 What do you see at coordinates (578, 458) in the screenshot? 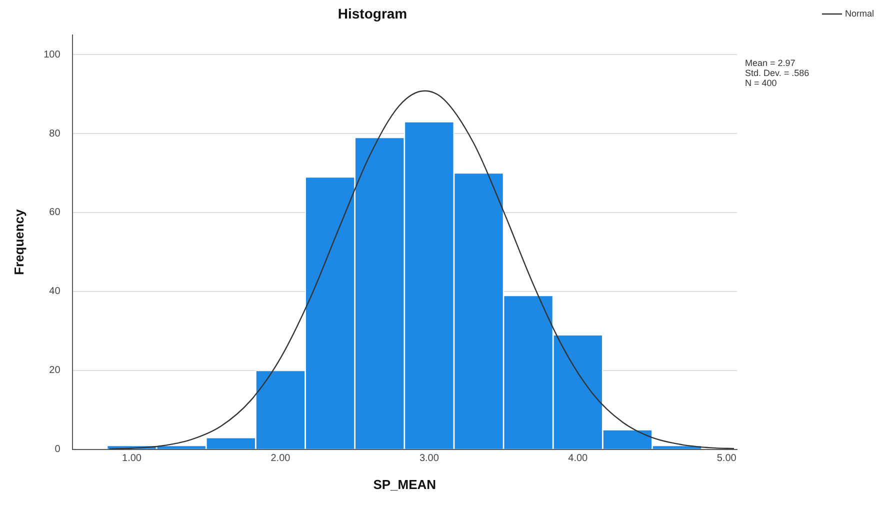
I see `x-tick-label: 4.00` at bounding box center [578, 458].